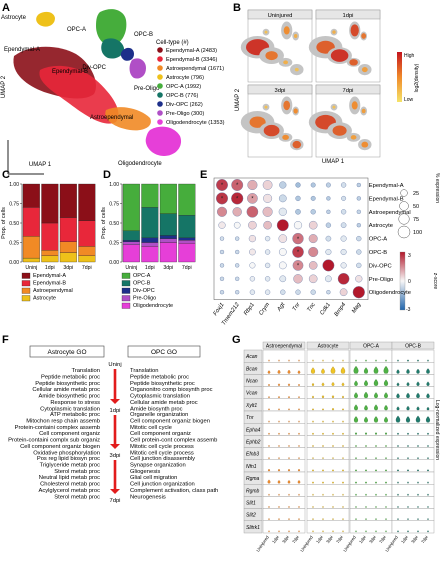 This screenshot has height=563, width=443. What do you see at coordinates (54, 441) in the screenshot?
I see `astro-go-term: Protein-containi complx sub organiz` at bounding box center [54, 441].